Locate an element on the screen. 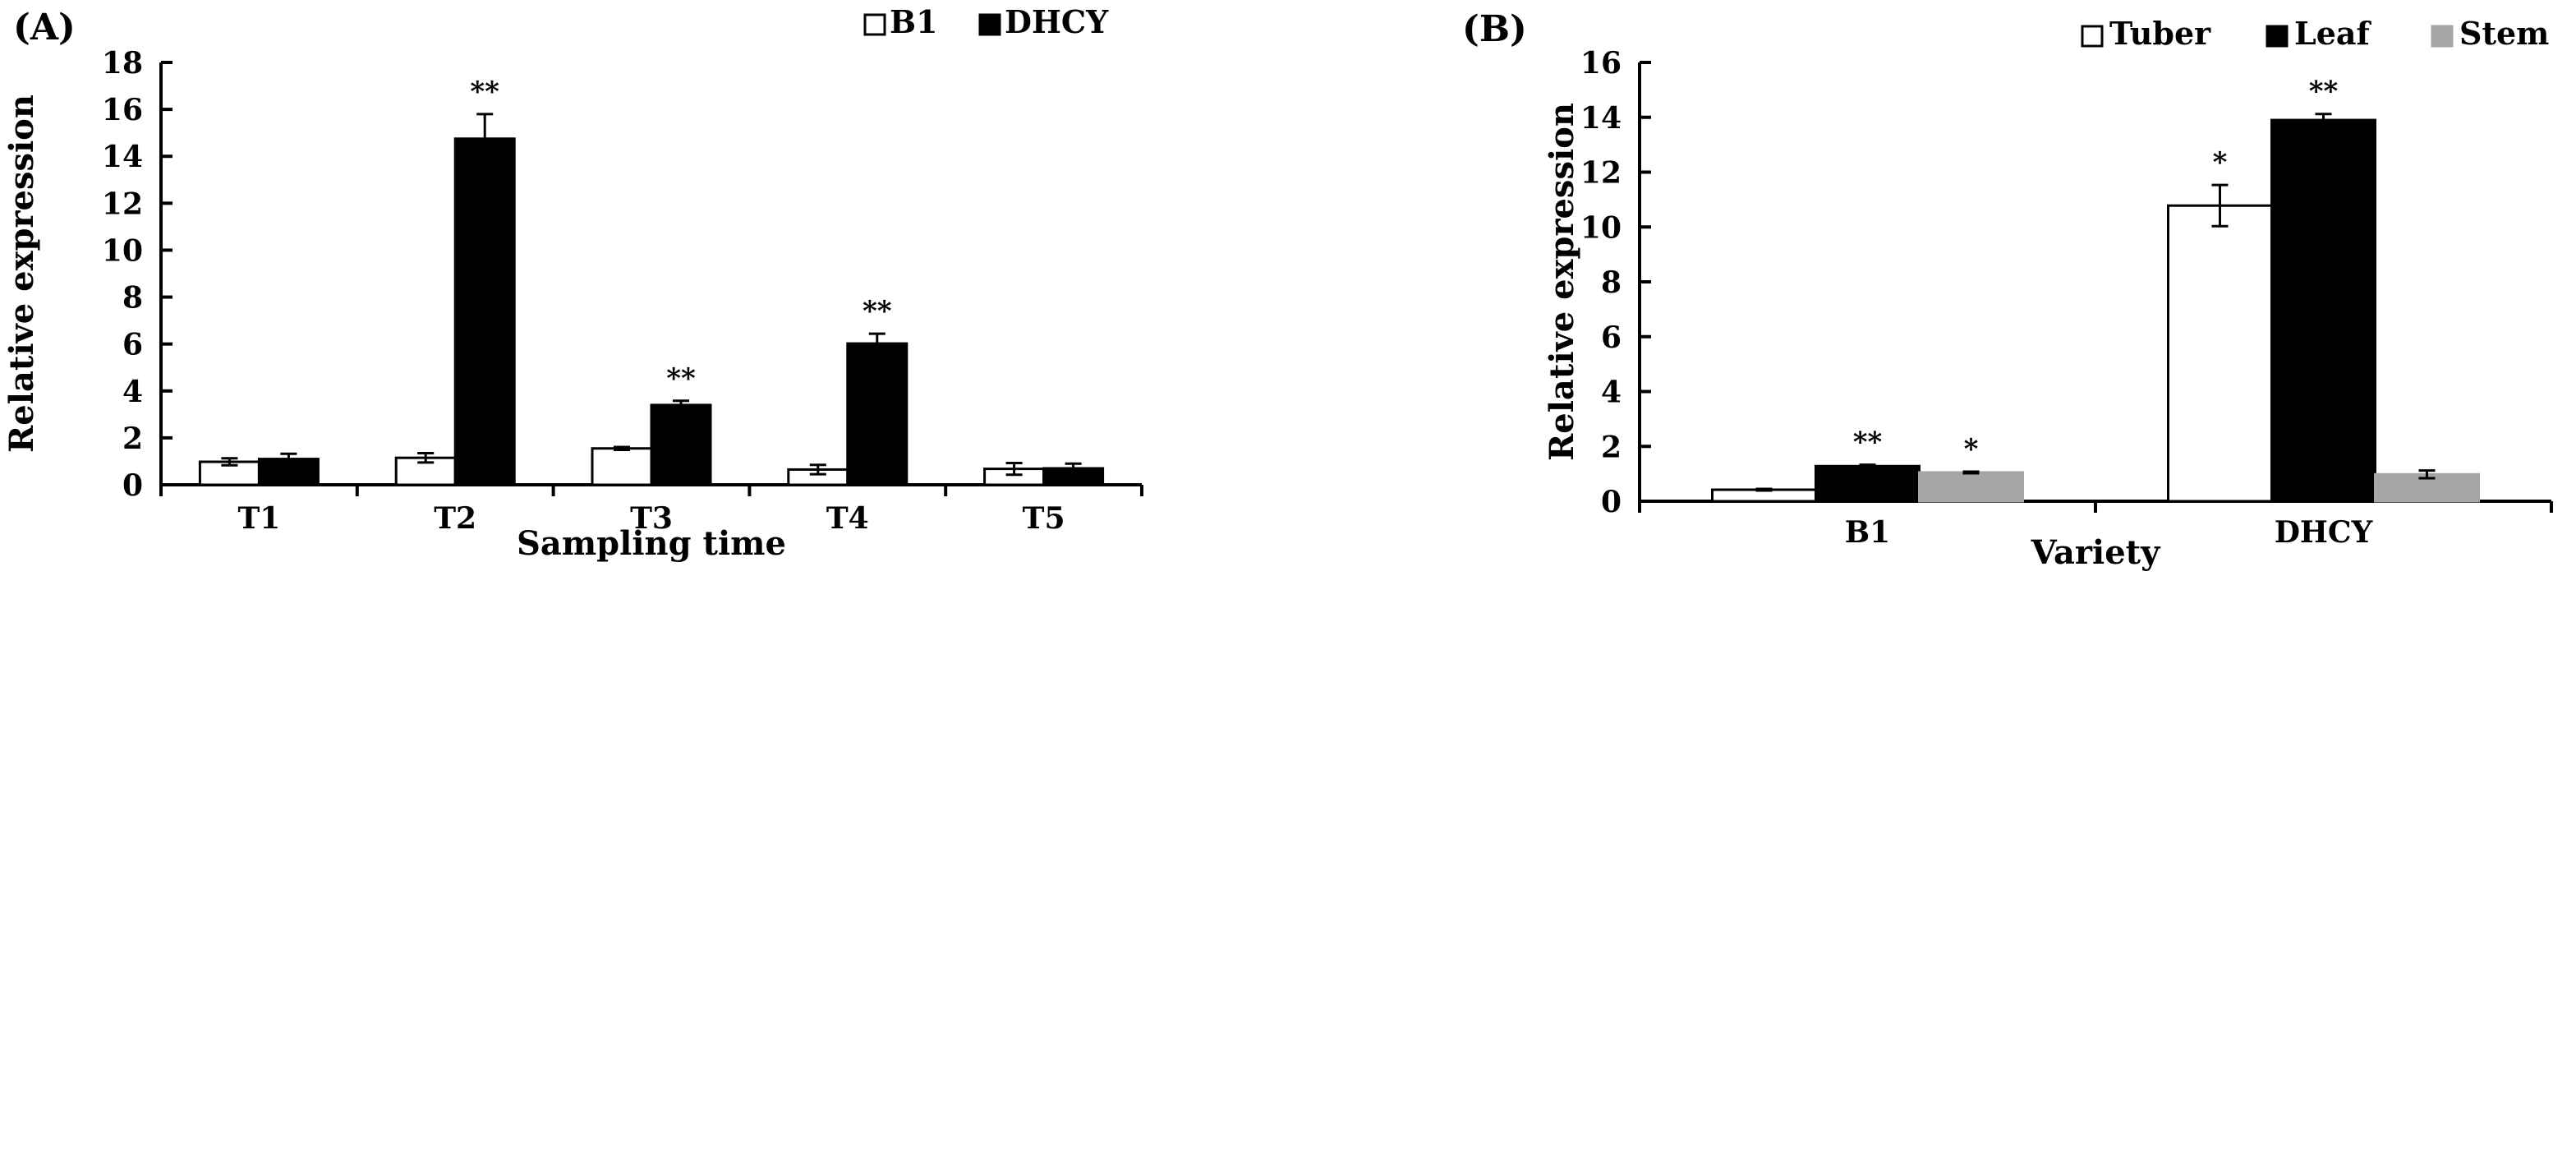  legend-label: Leaf is located at coordinates (2333, 33).